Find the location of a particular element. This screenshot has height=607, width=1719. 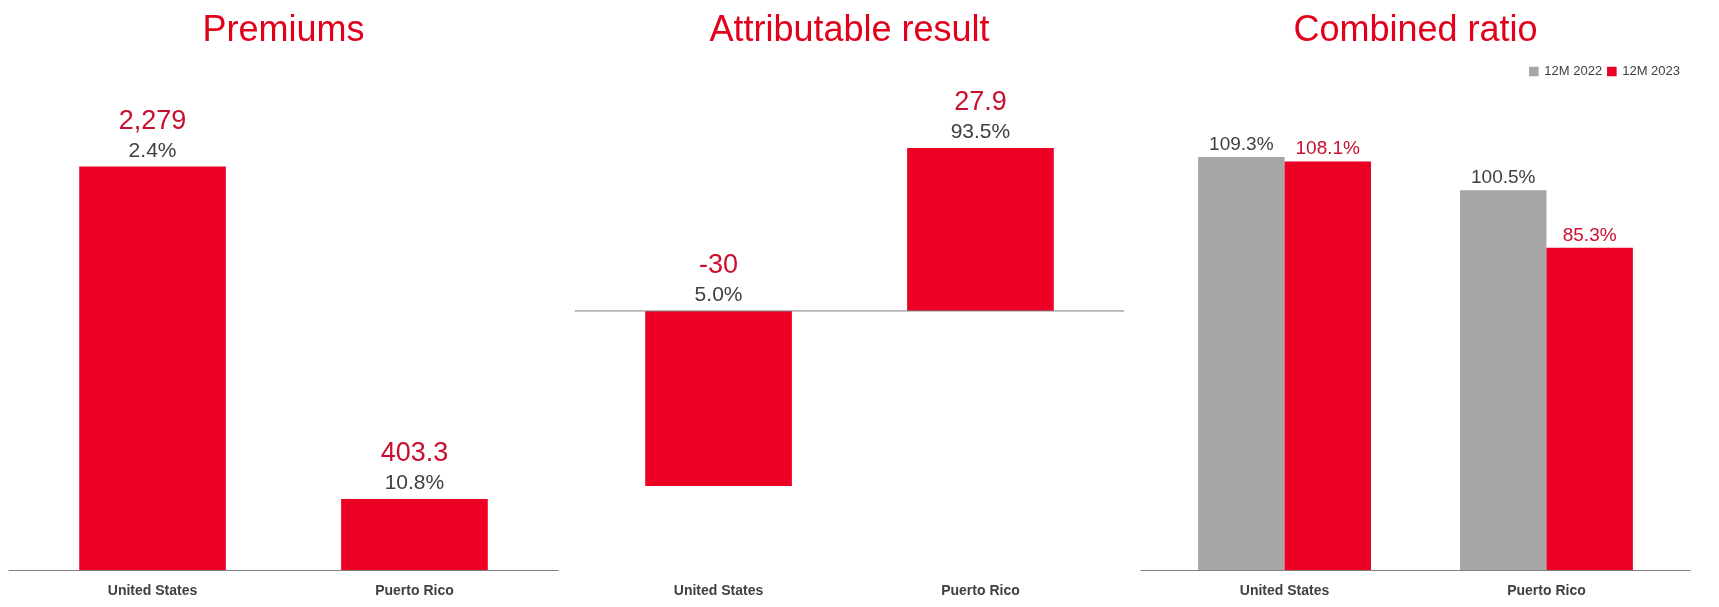

data-label: 85.3% is located at coordinates (1589, 234).